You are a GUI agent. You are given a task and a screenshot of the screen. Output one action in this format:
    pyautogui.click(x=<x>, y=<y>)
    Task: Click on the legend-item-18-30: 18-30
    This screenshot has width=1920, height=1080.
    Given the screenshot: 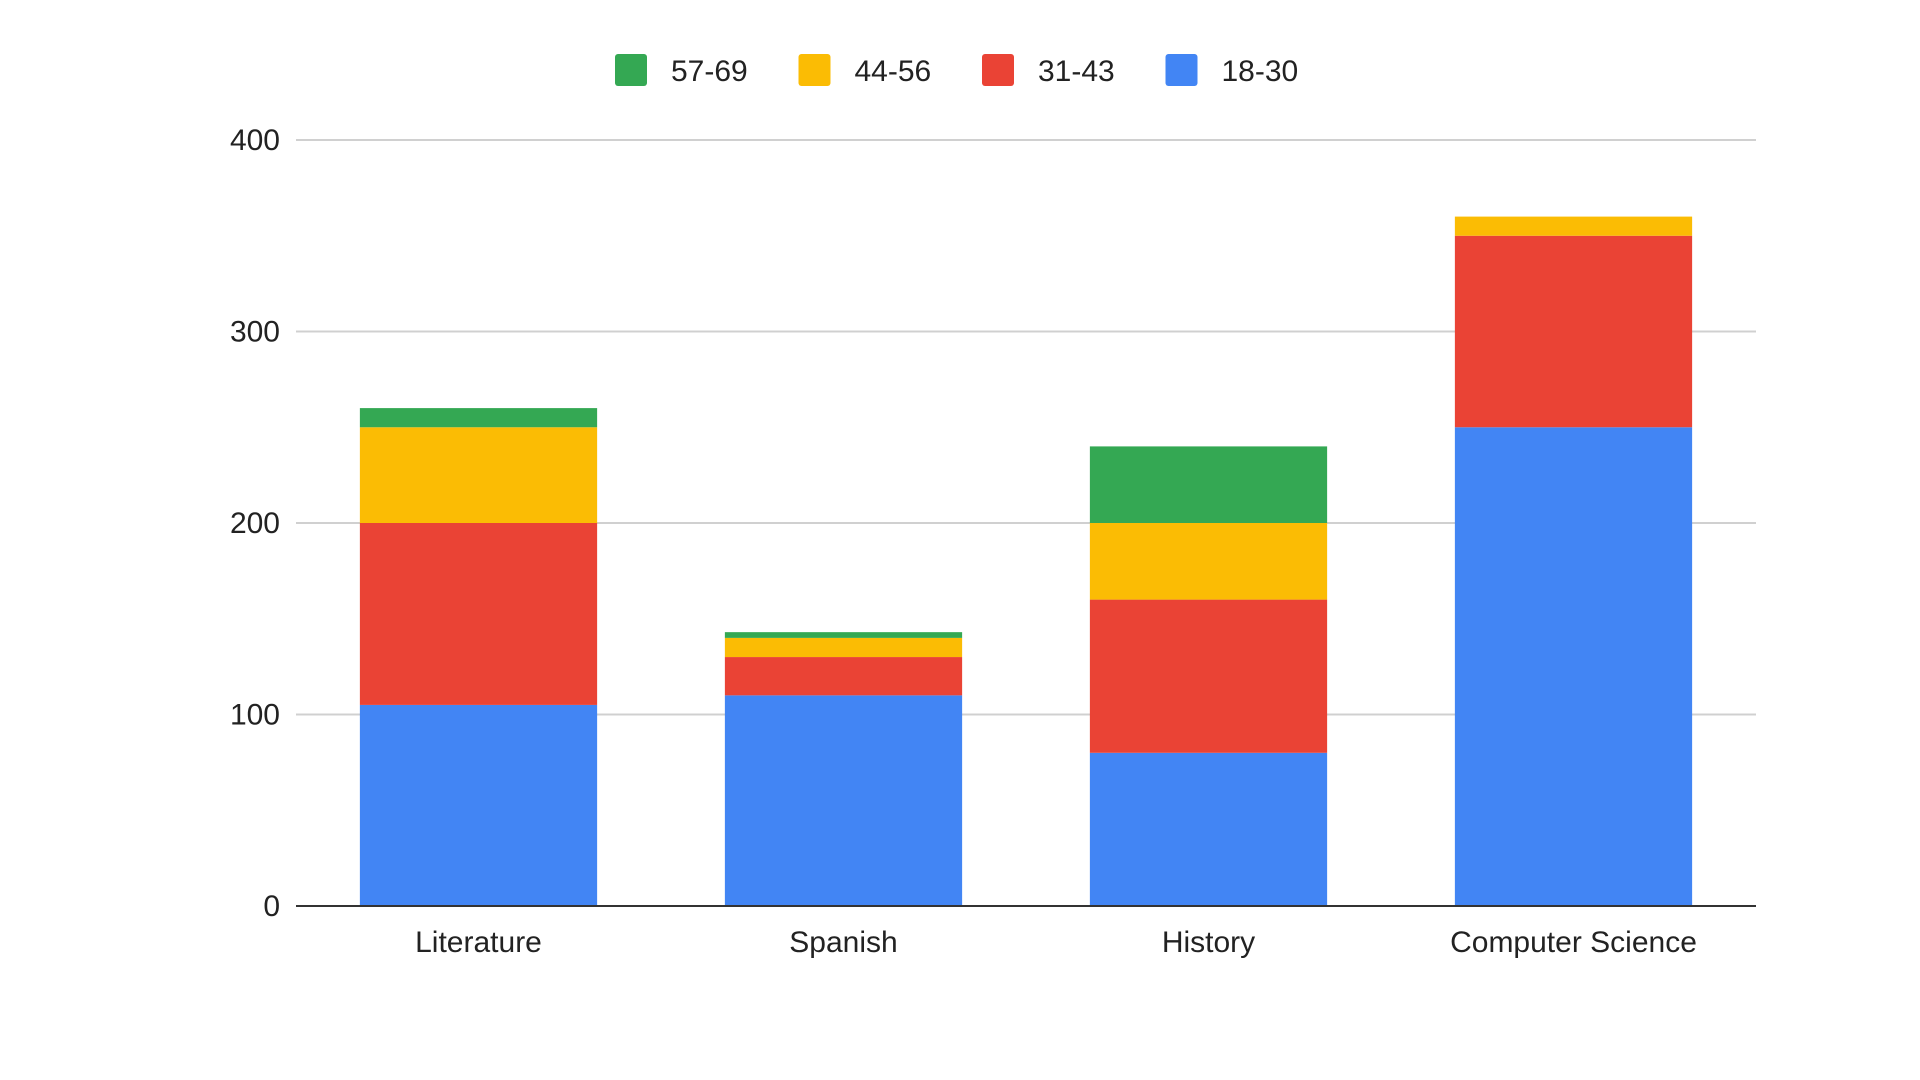 What is the action you would take?
    pyautogui.click(x=1232, y=71)
    